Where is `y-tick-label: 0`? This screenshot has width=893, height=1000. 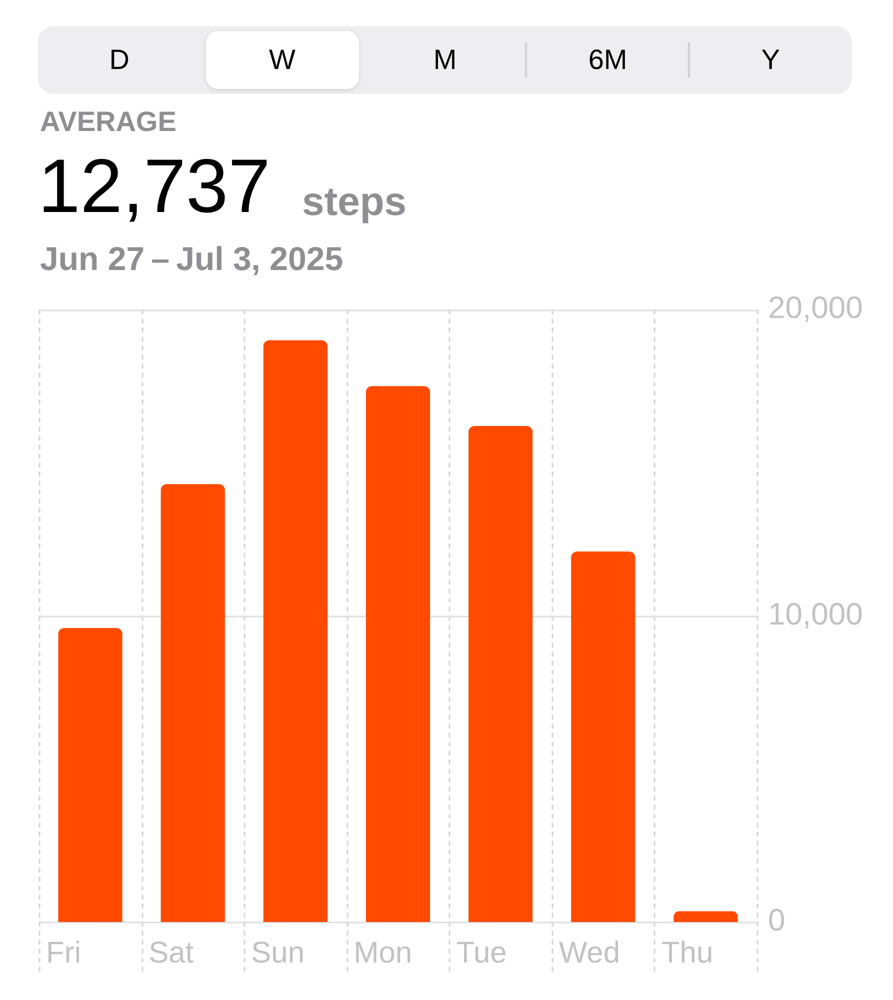 y-tick-label: 0 is located at coordinates (777, 920).